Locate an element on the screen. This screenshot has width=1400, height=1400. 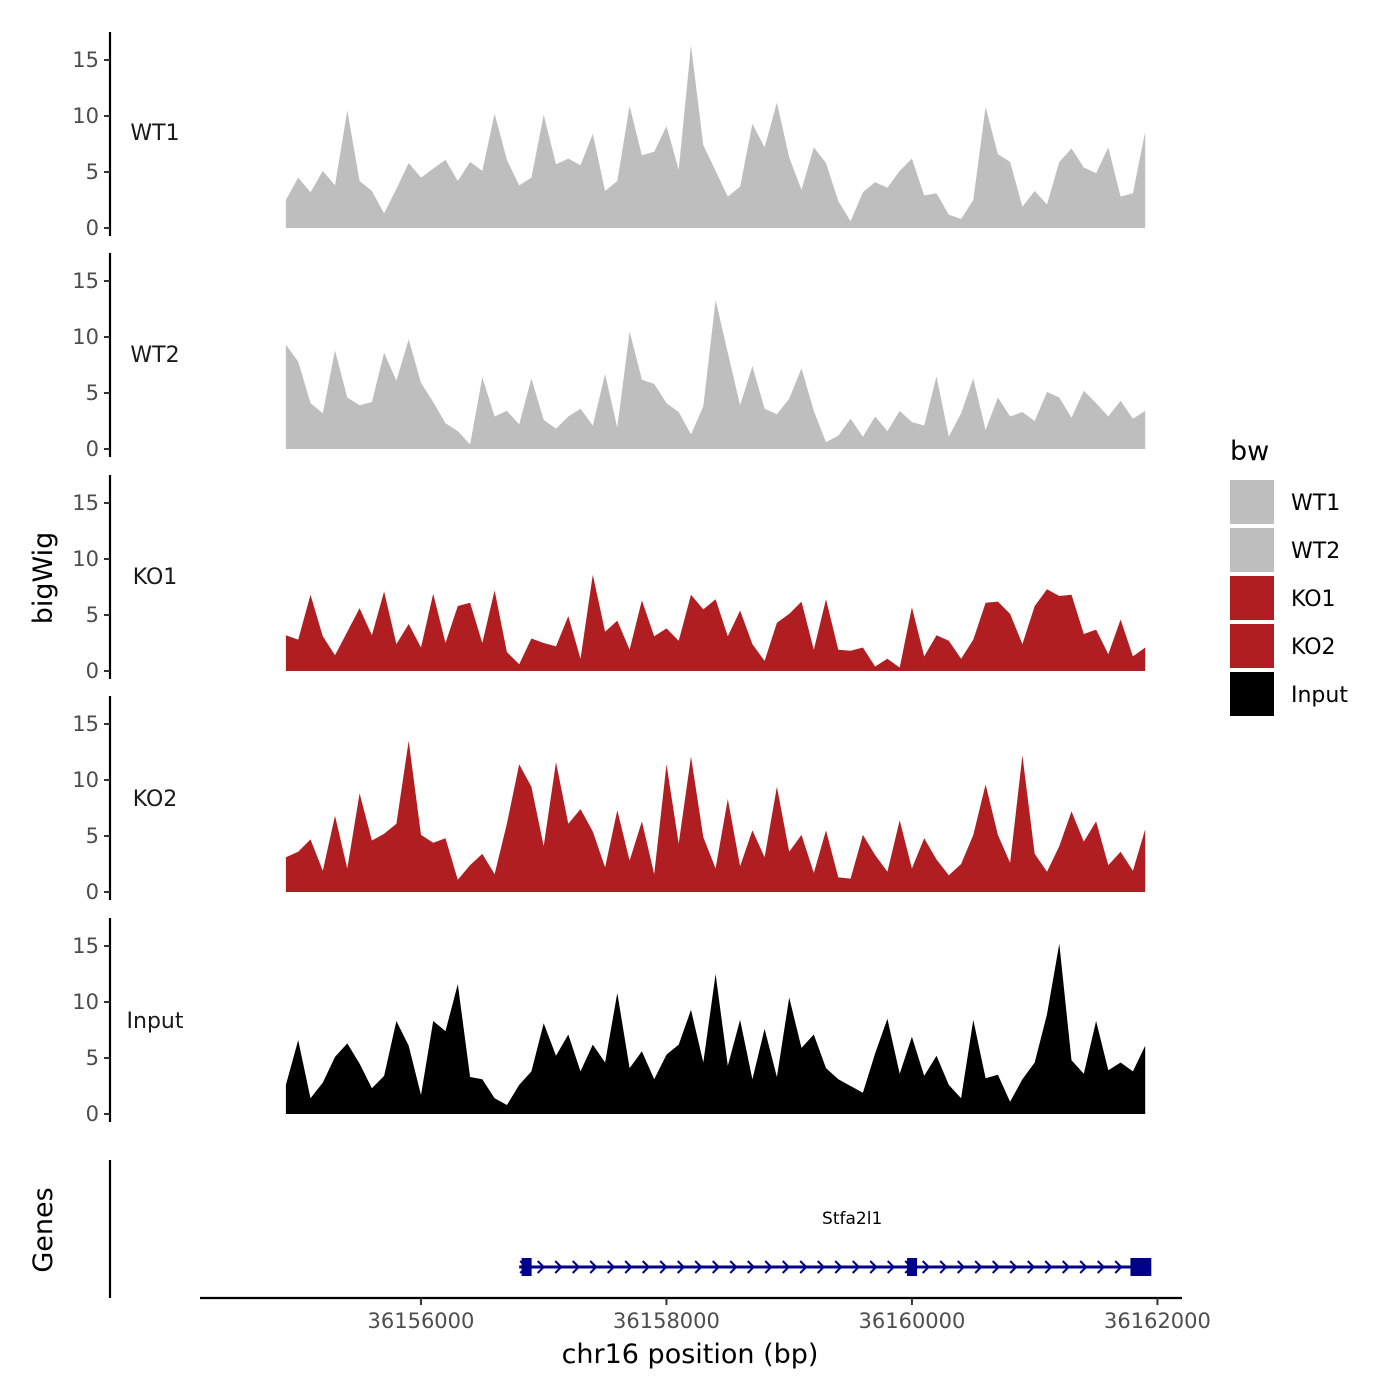
x-tick-label: 36160000 is located at coordinates (912, 1321).